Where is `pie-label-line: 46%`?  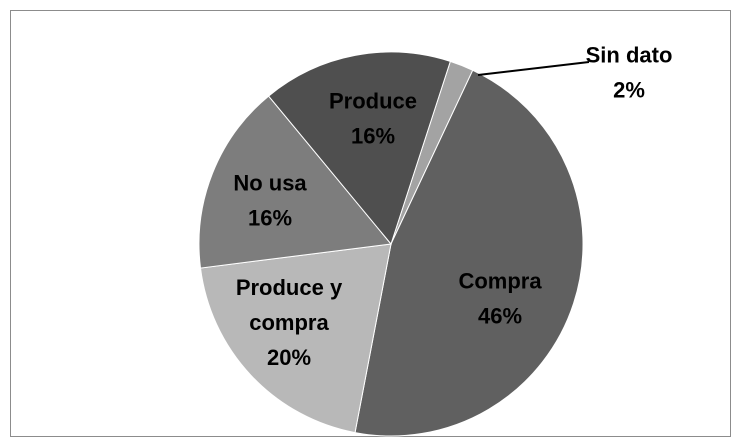 pie-label-line: 46% is located at coordinates (500, 316).